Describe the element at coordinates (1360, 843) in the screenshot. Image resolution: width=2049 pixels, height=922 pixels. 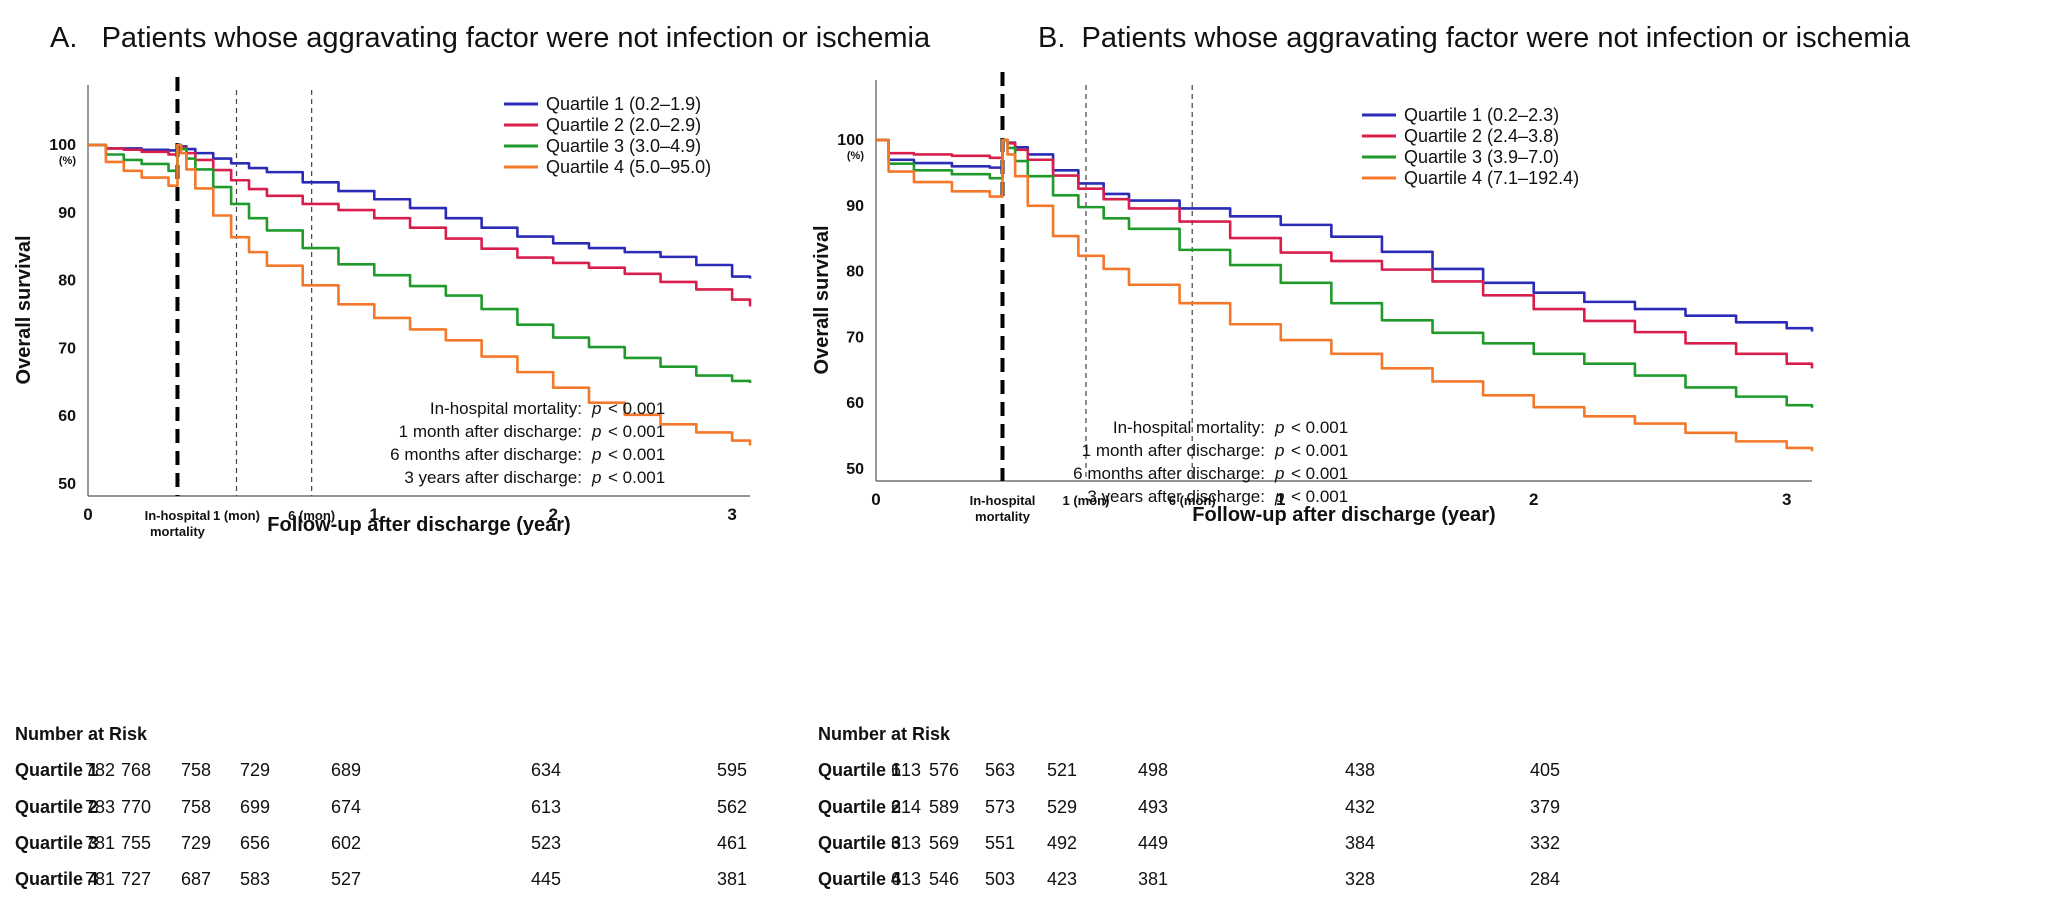
I see `risk-cell: 384` at that location.